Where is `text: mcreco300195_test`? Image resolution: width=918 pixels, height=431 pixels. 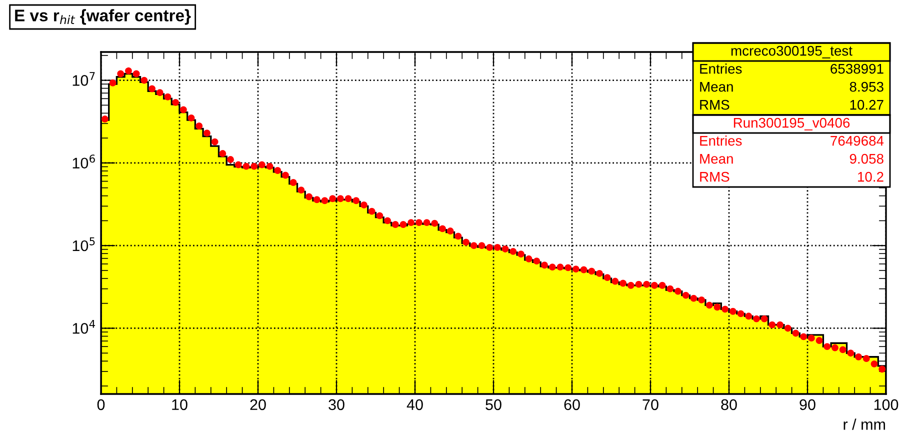
text: mcreco300195_test is located at coordinates (791, 52).